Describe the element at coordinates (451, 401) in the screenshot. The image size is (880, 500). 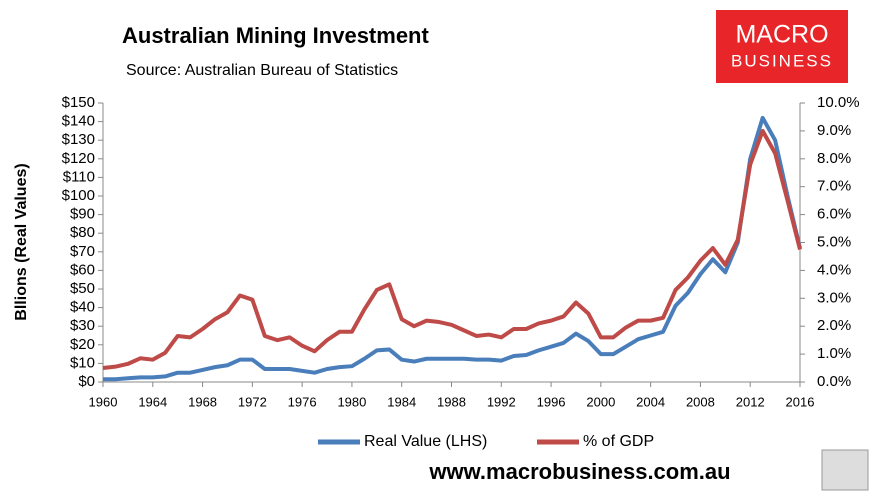
I see `x-tick-label: 1988` at that location.